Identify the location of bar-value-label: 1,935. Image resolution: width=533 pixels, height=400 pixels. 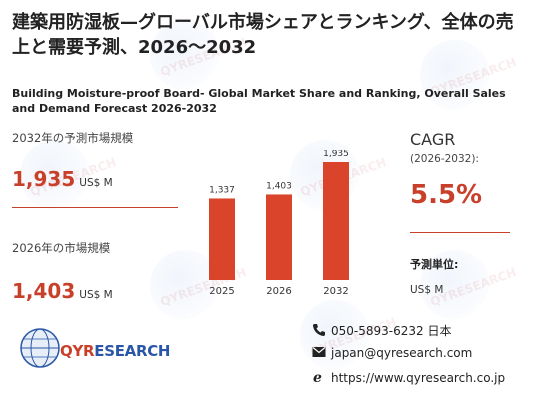
(336, 154).